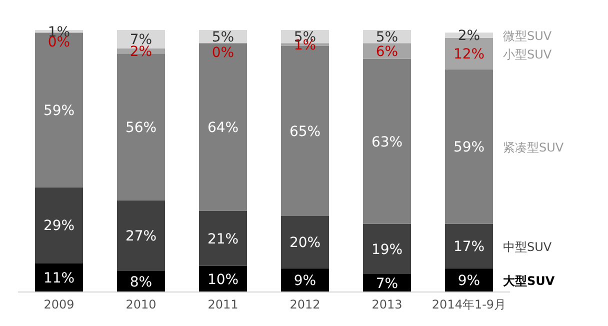 Image resolution: width=608 pixels, height=326 pixels. What do you see at coordinates (223, 280) in the screenshot?
I see `data-label: 10%` at bounding box center [223, 280].